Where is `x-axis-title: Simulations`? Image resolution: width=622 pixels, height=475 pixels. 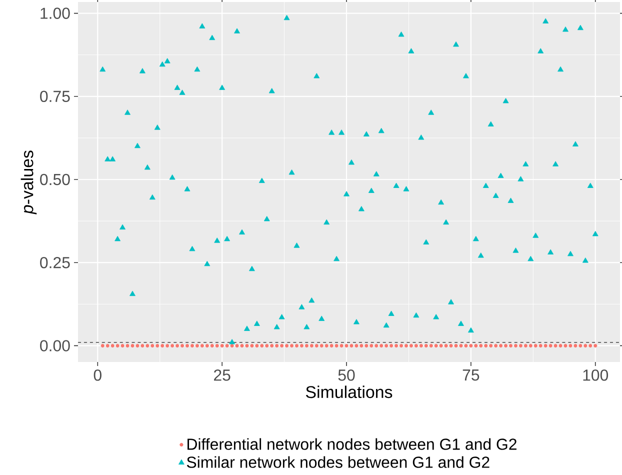
x-axis-title: Simulations is located at coordinates (349, 392).